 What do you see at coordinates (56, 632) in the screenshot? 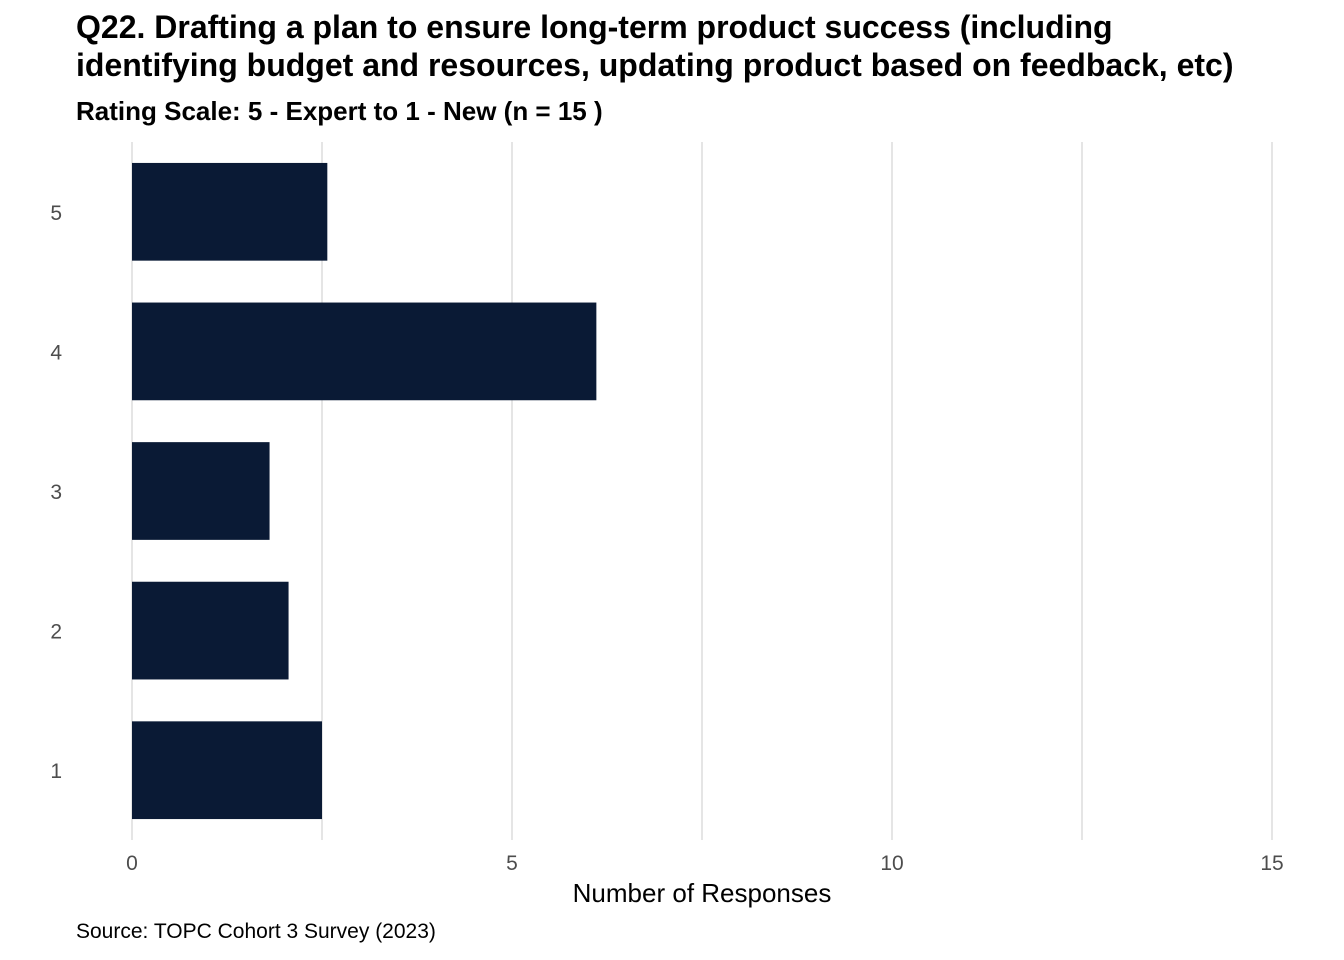
I see `y-tick-label: 2` at bounding box center [56, 632].